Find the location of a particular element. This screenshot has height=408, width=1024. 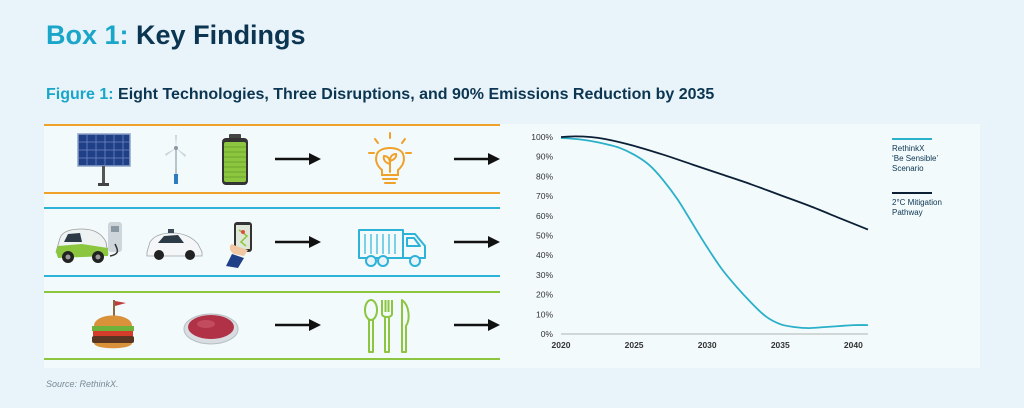

legend-label-1: Pathway is located at coordinates (907, 212).